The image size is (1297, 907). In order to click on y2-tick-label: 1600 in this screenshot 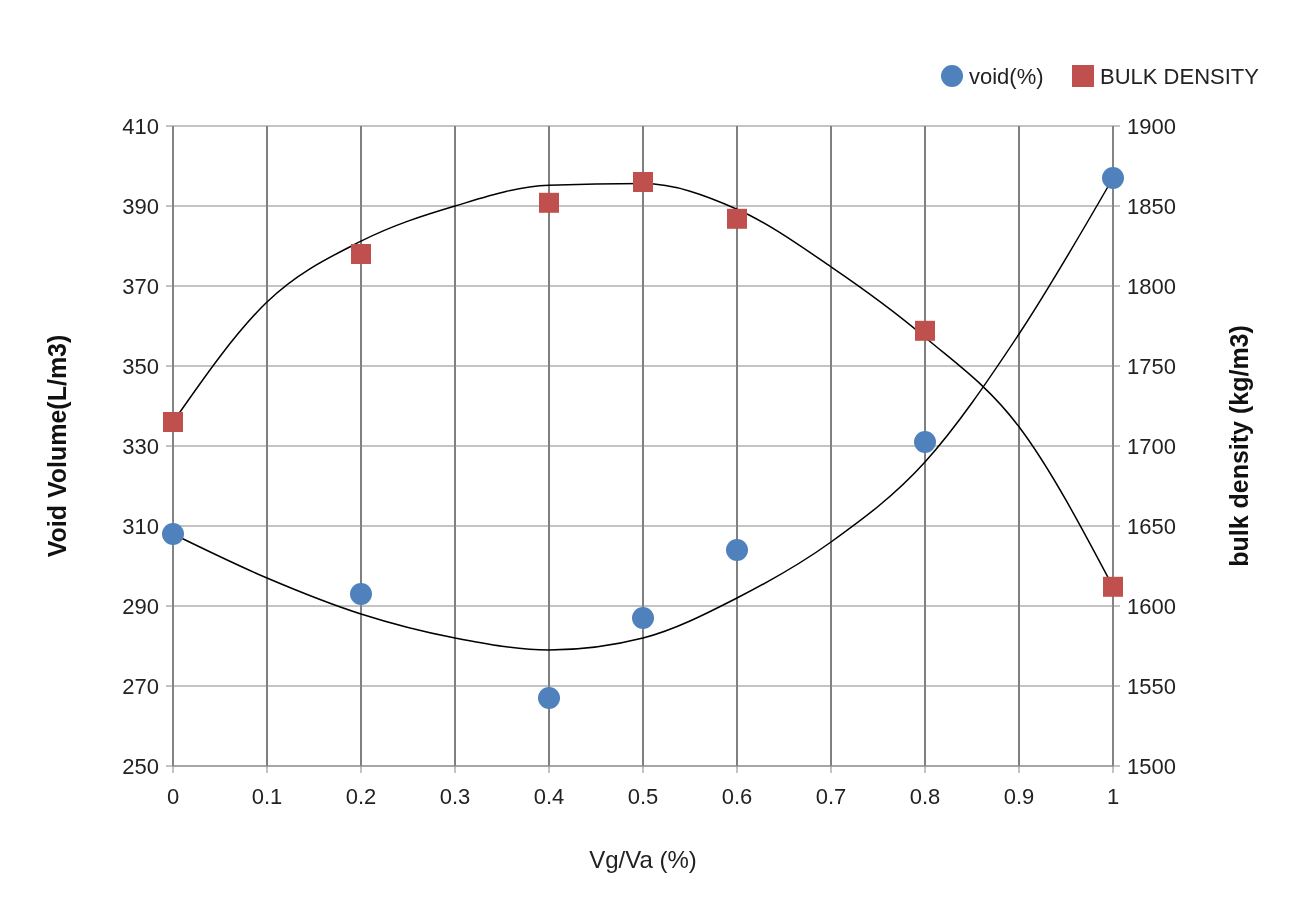, I will do `click(1151, 606)`.